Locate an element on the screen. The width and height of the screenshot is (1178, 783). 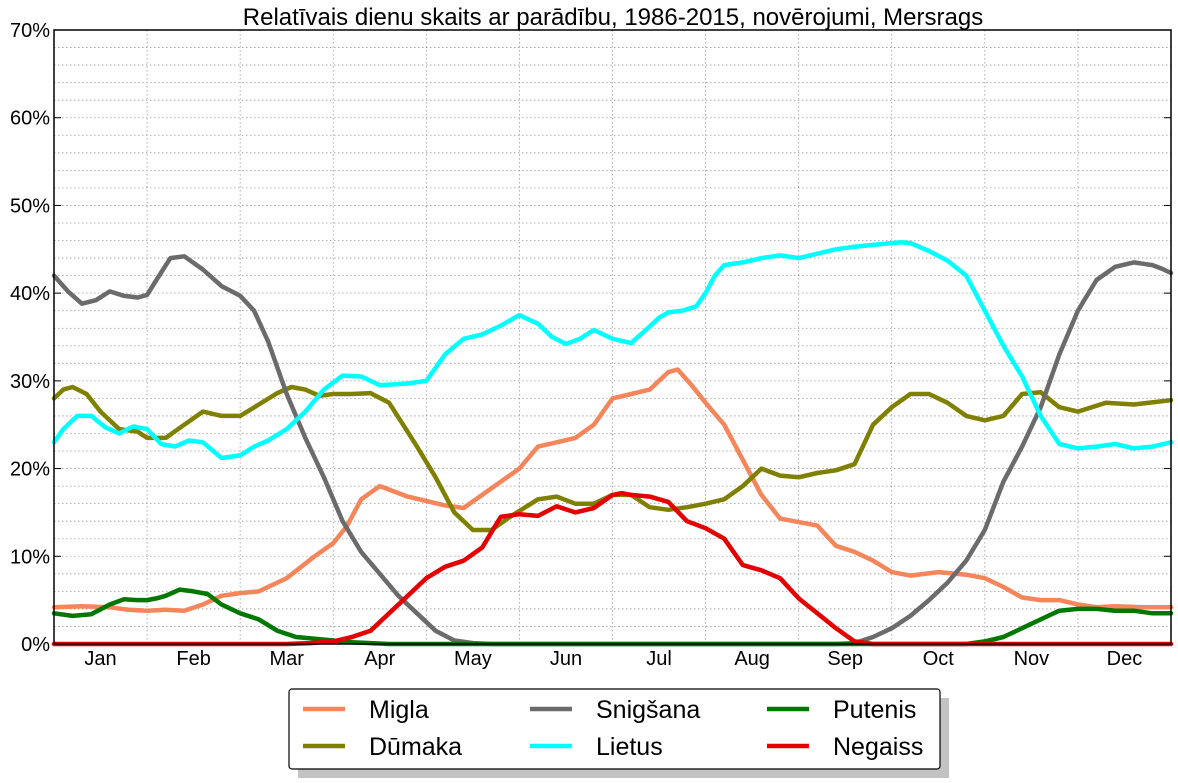
x-tick-label: Jan is located at coordinates (100, 659).